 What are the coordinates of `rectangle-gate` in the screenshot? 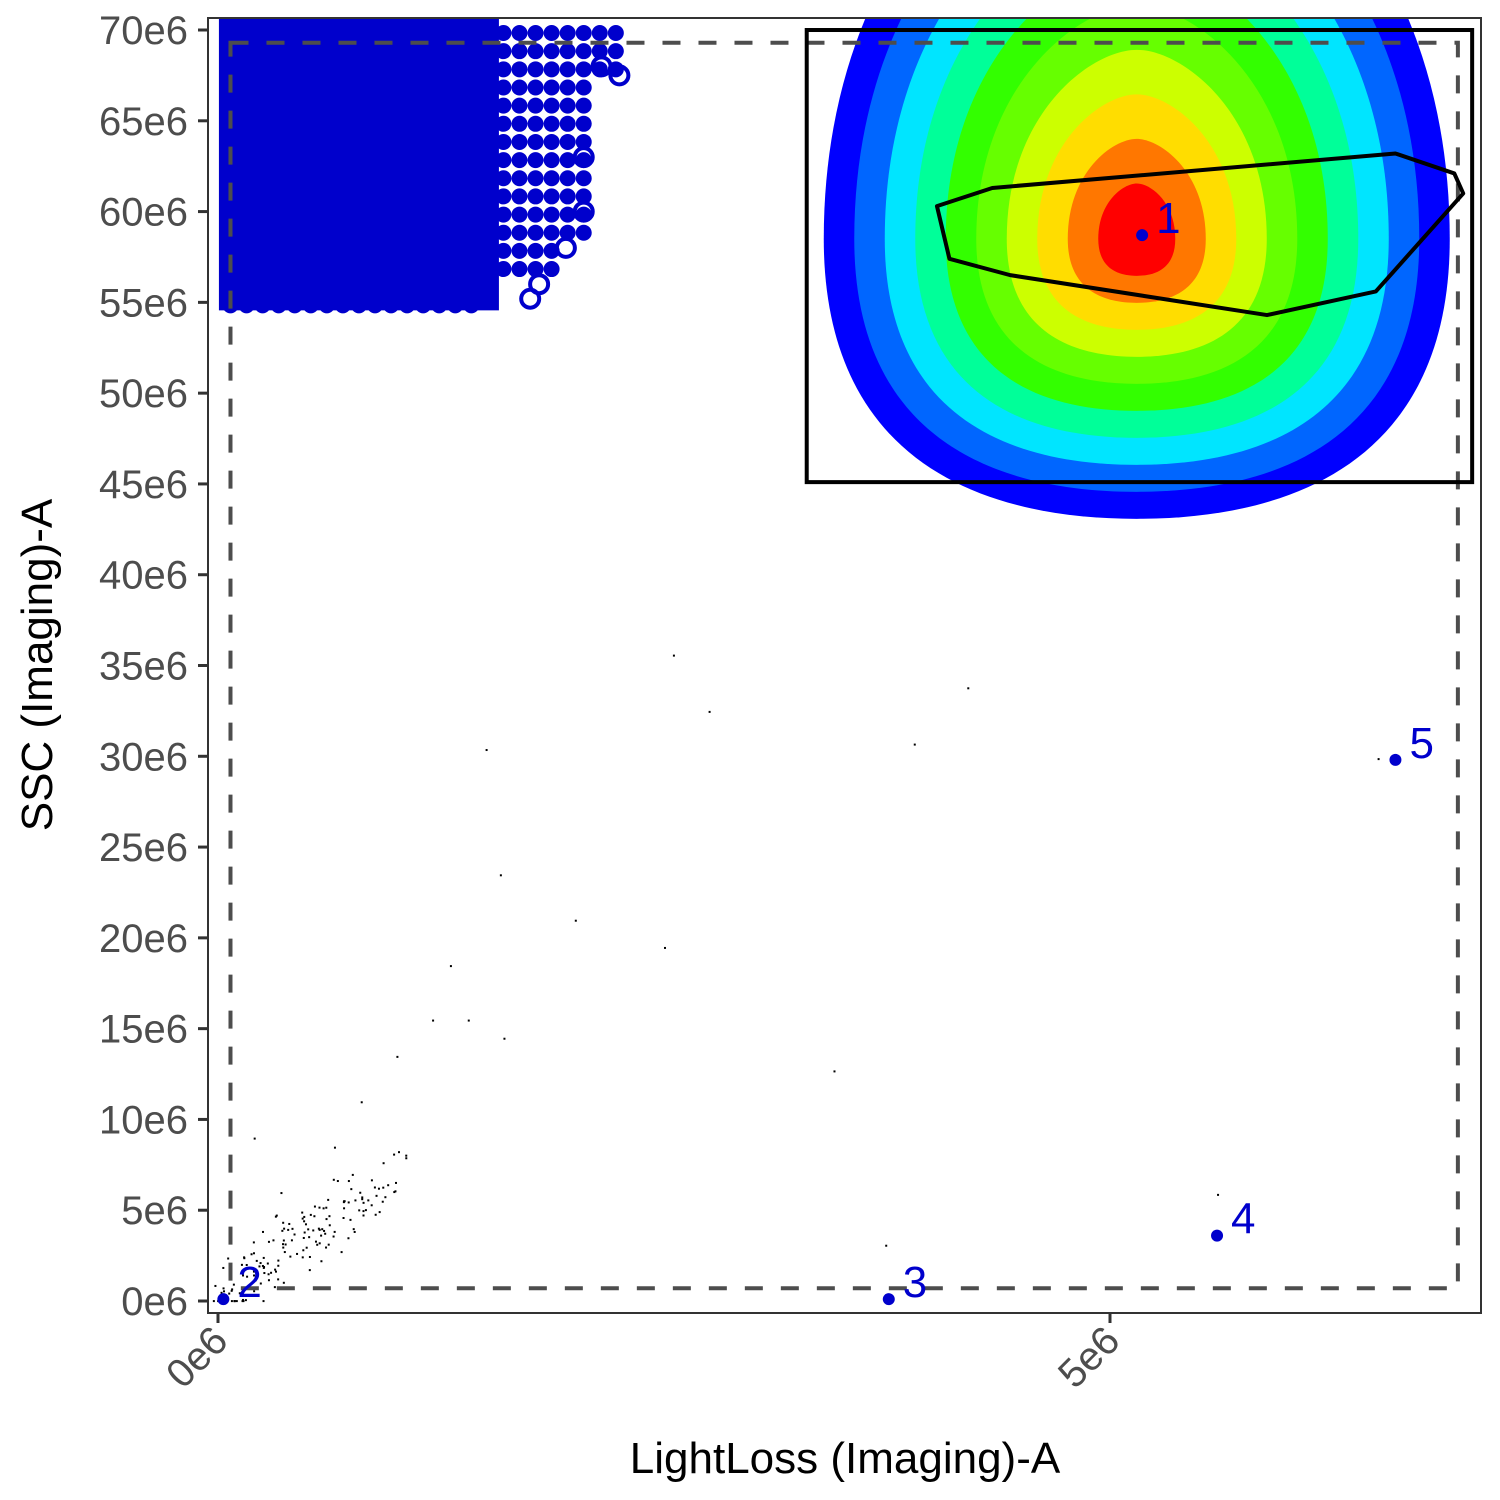 It's located at (1139, 256).